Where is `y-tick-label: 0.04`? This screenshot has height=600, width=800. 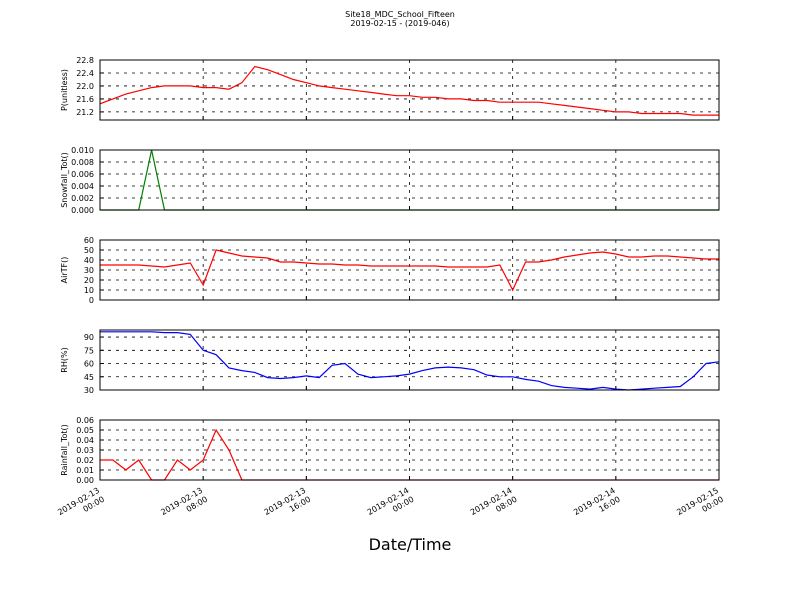 y-tick-label: 0.04 is located at coordinates (85, 440).